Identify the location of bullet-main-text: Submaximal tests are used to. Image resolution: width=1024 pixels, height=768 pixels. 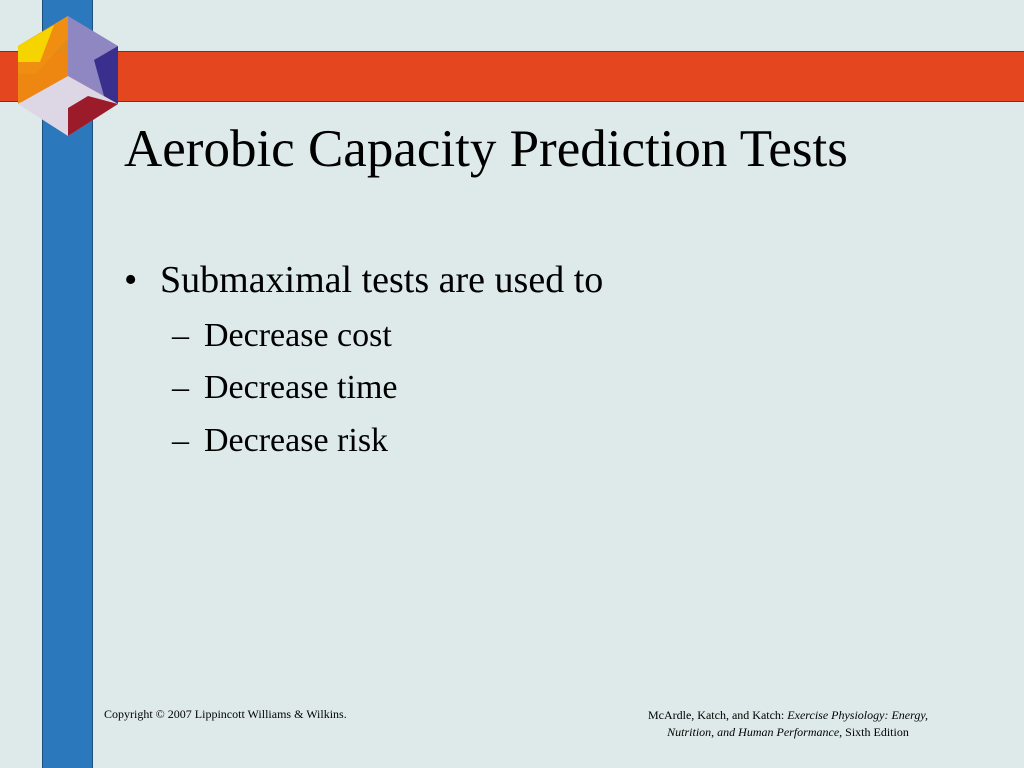
(382, 280).